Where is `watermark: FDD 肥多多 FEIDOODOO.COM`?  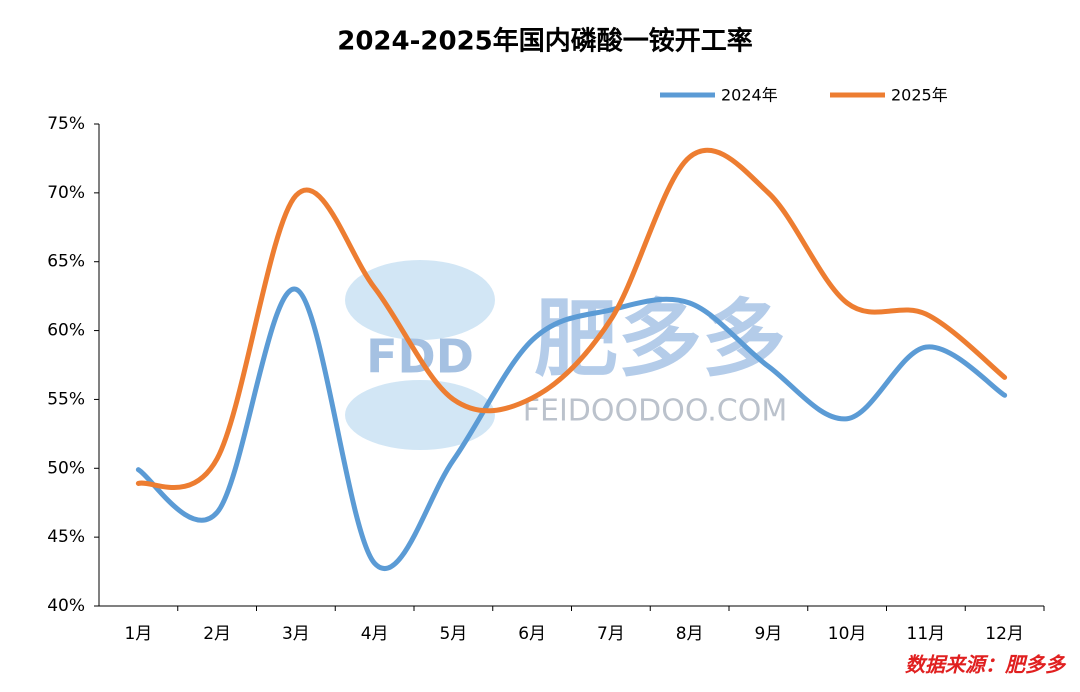 watermark: FDD 肥多多 FEIDOODOO.COM is located at coordinates (566, 355).